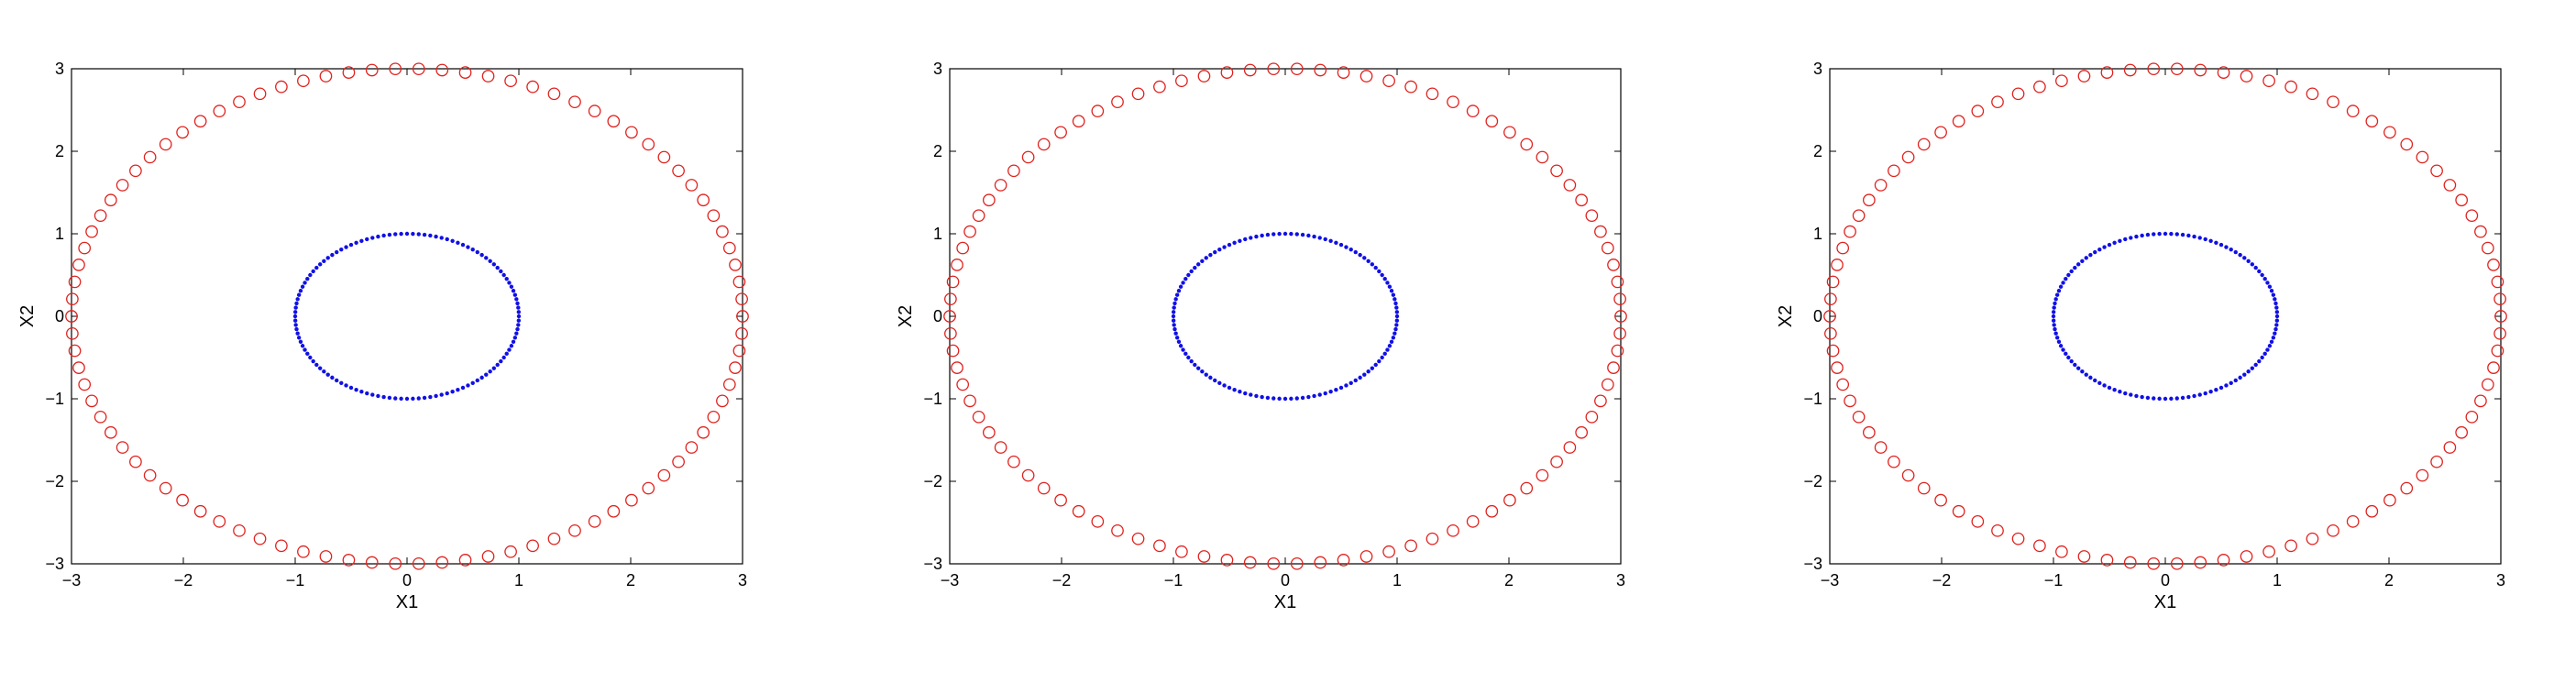 The image size is (2576, 683). What do you see at coordinates (407, 580) in the screenshot?
I see `x-tick-label: 0` at bounding box center [407, 580].